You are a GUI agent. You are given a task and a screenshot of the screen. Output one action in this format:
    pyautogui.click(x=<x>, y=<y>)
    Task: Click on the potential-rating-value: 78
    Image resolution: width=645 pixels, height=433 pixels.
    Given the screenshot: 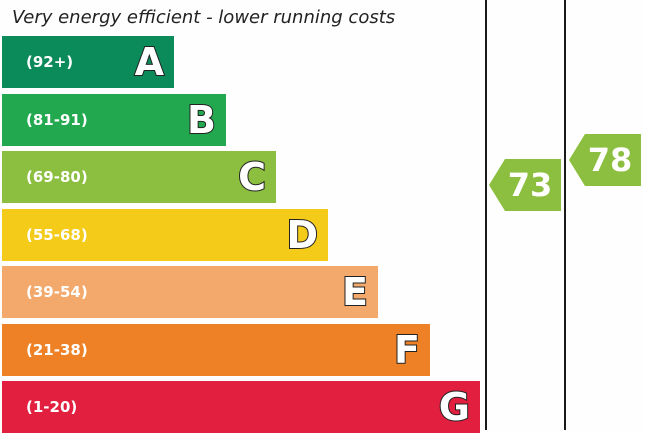 What is the action you would take?
    pyautogui.click(x=610, y=160)
    